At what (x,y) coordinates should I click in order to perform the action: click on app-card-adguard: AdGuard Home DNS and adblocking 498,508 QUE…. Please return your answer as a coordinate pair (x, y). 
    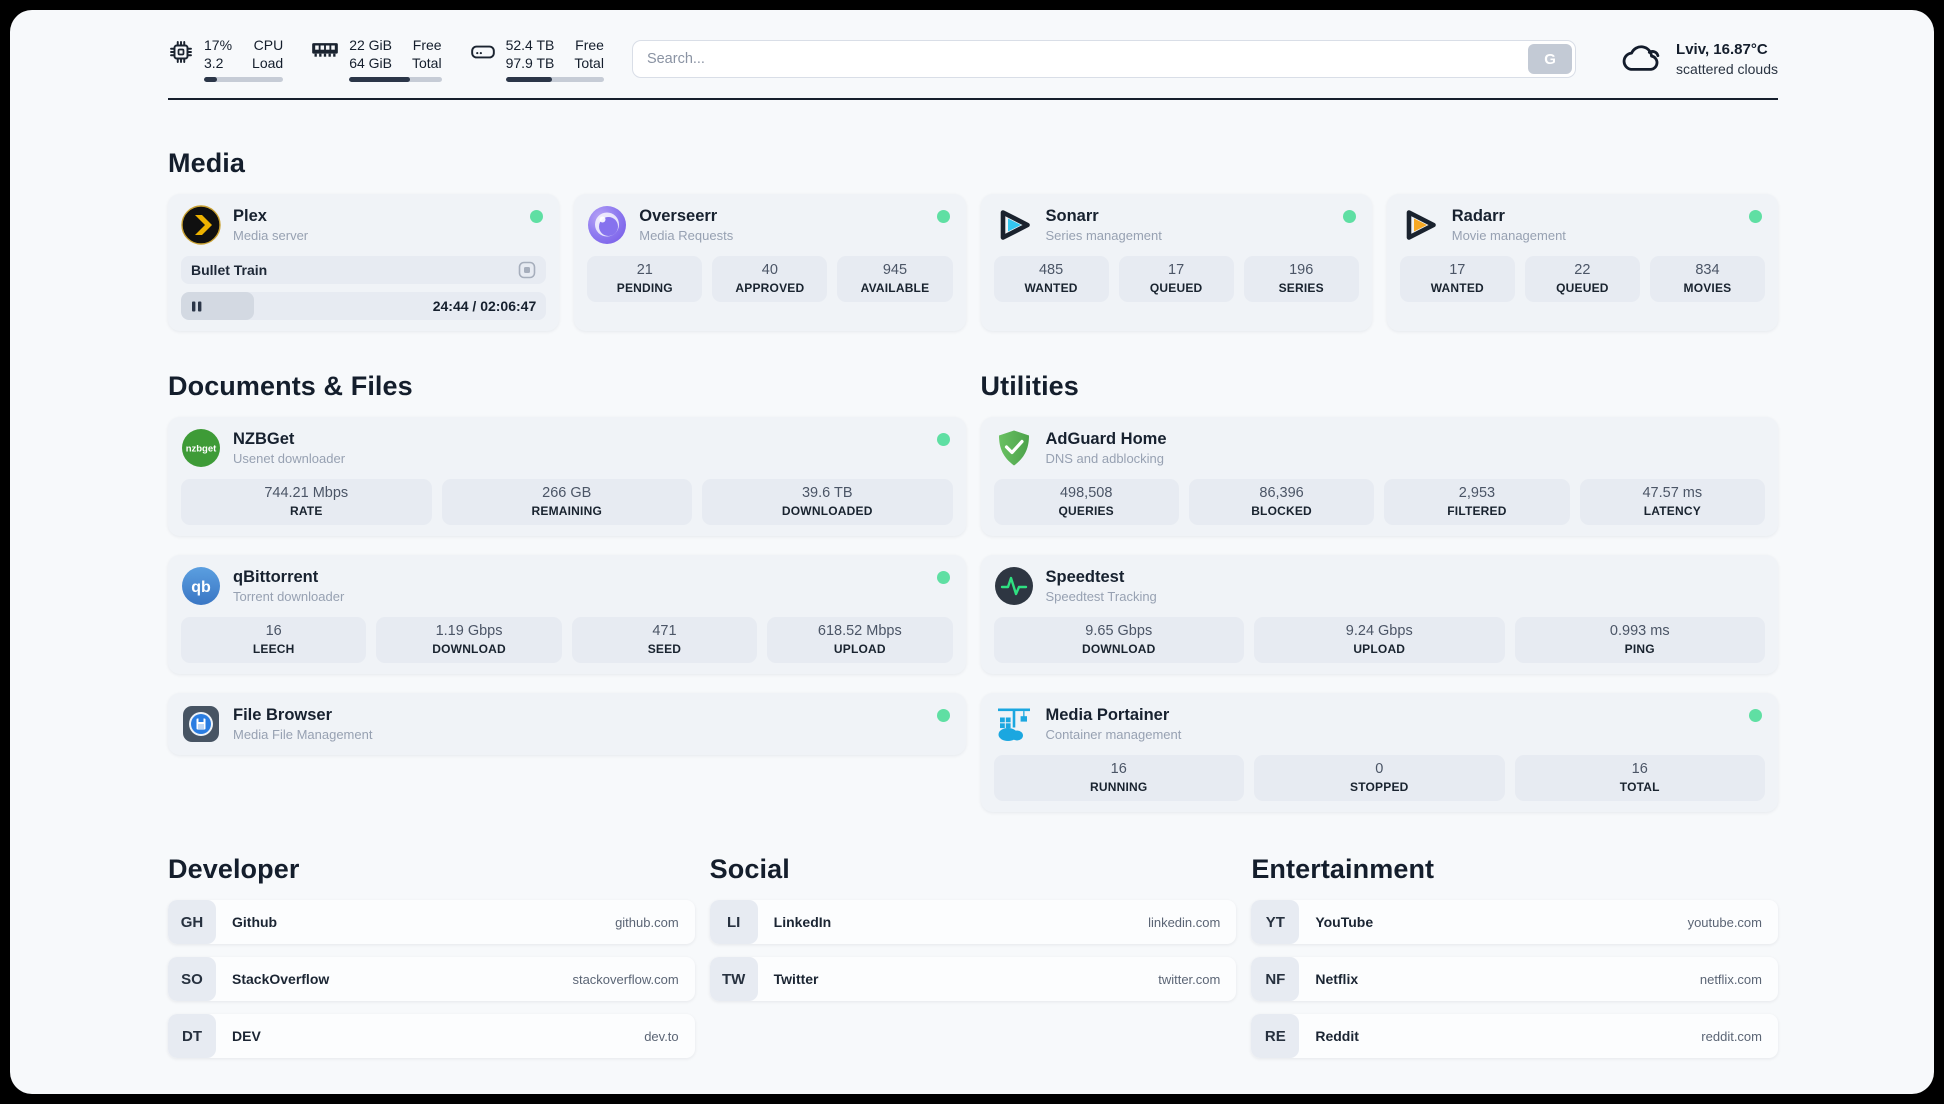
    Looking at the image, I should click on (1379, 477).